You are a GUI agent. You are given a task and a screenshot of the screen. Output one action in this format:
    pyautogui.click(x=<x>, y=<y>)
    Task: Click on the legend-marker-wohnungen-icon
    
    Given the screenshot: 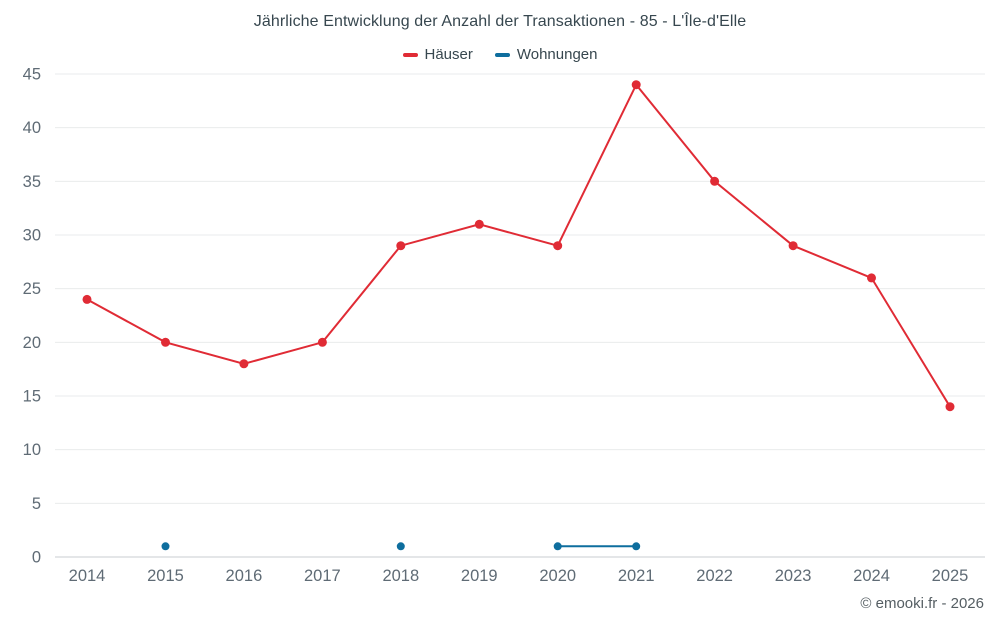 What is the action you would take?
    pyautogui.click(x=502, y=54)
    